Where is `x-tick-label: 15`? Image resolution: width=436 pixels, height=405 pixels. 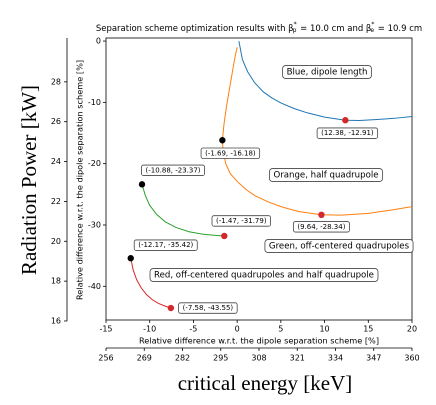
x-tick-label: 15 is located at coordinates (368, 329).